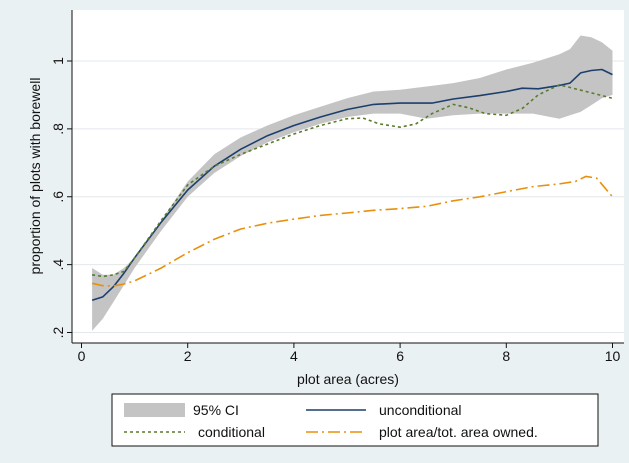 This screenshot has height=463, width=629. I want to click on x-tick-label: 6, so click(400, 356).